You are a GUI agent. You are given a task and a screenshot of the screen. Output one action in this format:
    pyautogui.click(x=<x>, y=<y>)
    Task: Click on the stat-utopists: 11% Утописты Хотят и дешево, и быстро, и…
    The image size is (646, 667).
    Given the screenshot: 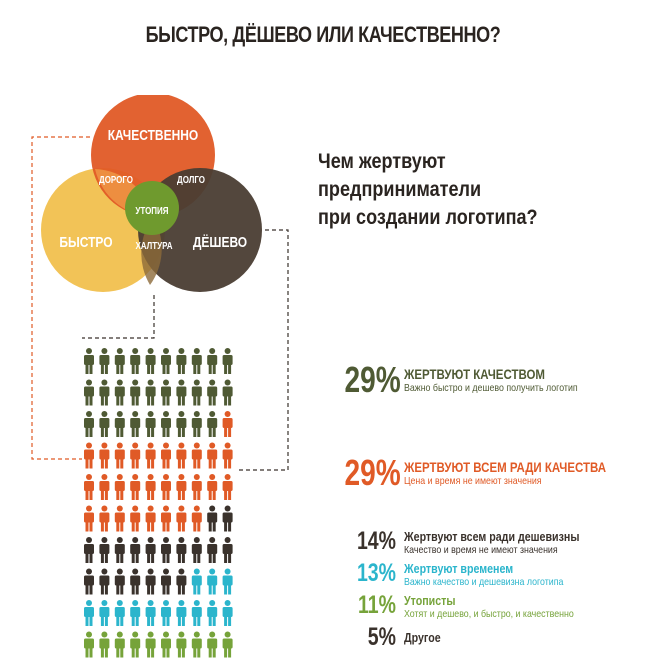 What is the action you would take?
    pyautogui.click(x=468, y=606)
    